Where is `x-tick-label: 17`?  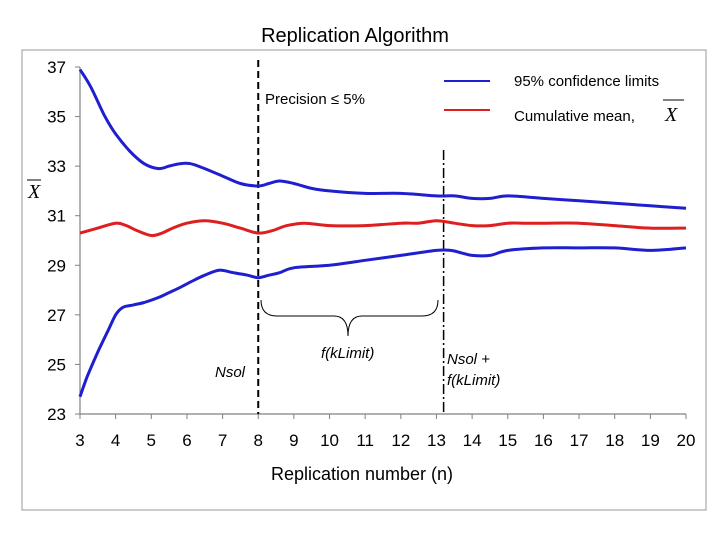
x-tick-label: 17 is located at coordinates (579, 440).